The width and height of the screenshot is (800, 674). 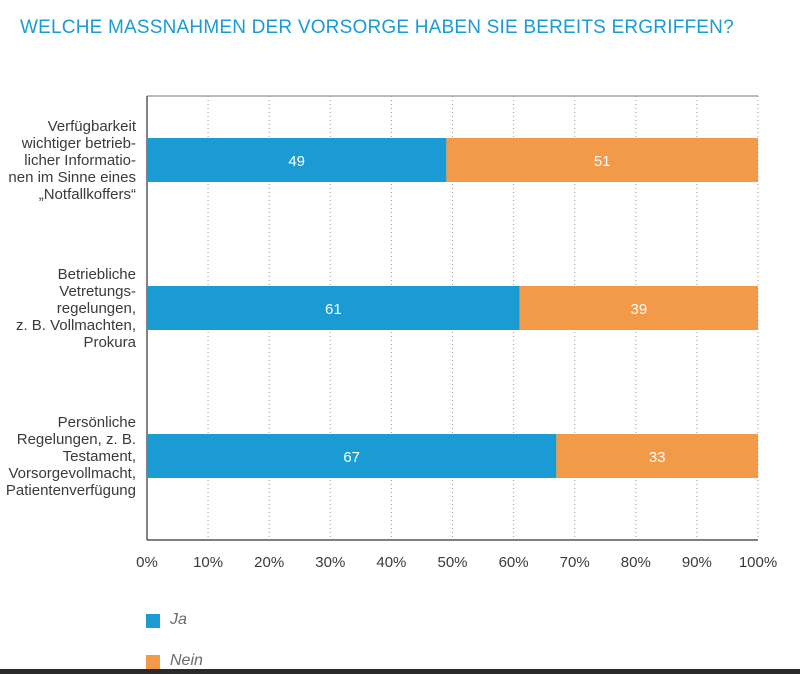 What do you see at coordinates (78, 143) in the screenshot?
I see `category-label-line: wichtiger betrieb-` at bounding box center [78, 143].